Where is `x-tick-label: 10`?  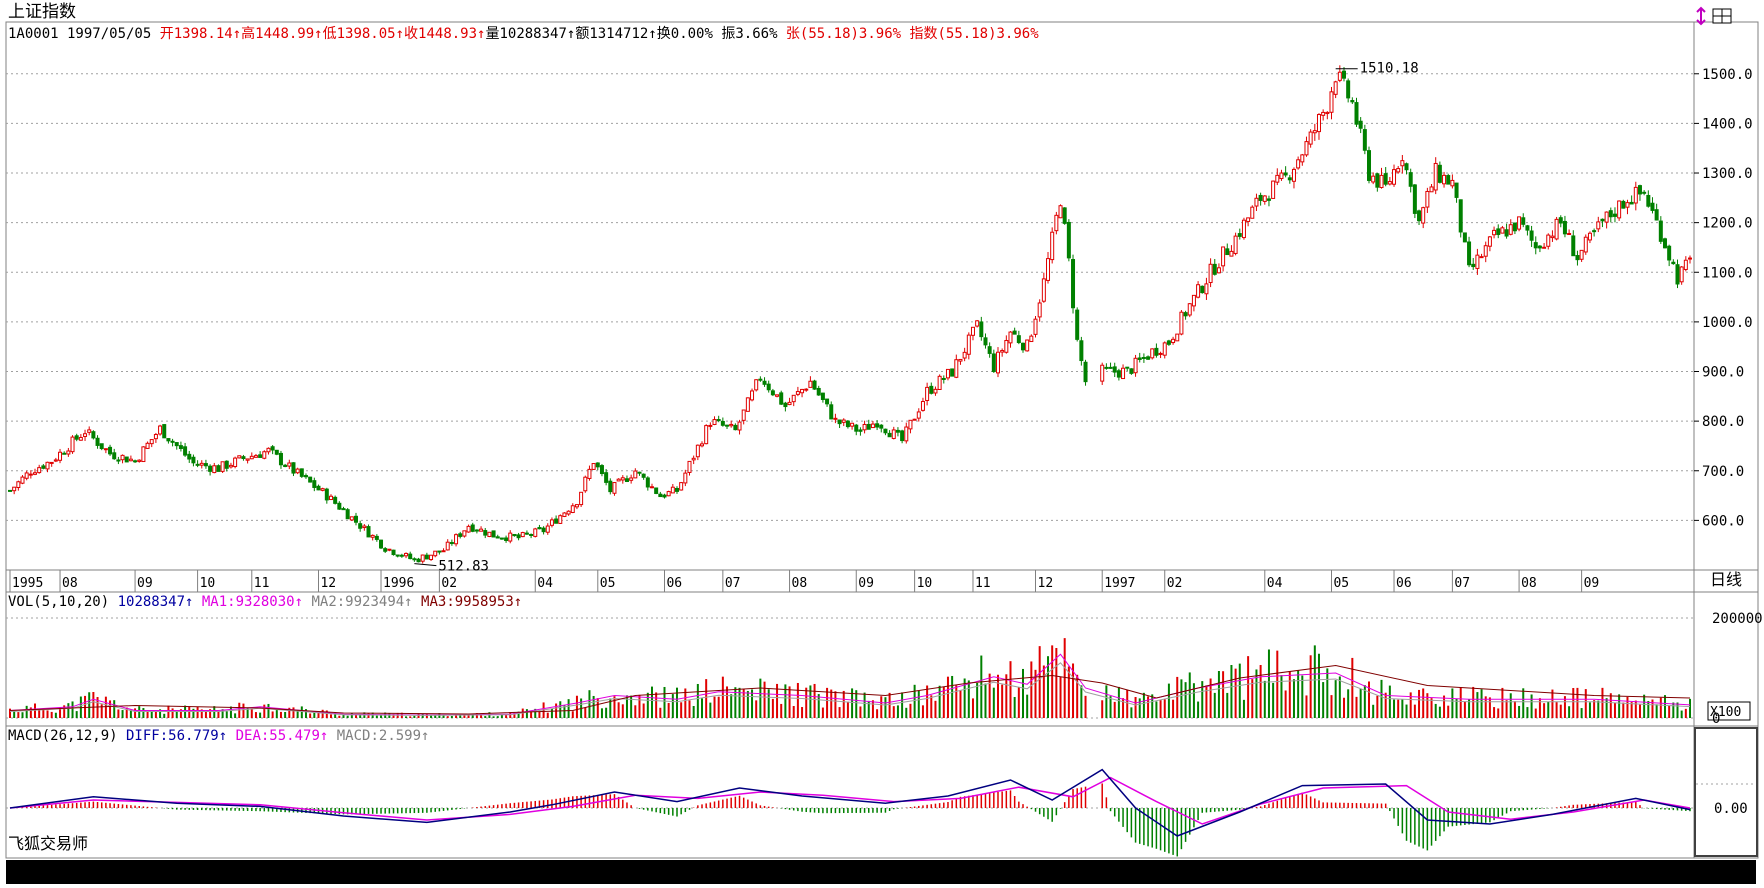
x-tick-label: 10 is located at coordinates (925, 583).